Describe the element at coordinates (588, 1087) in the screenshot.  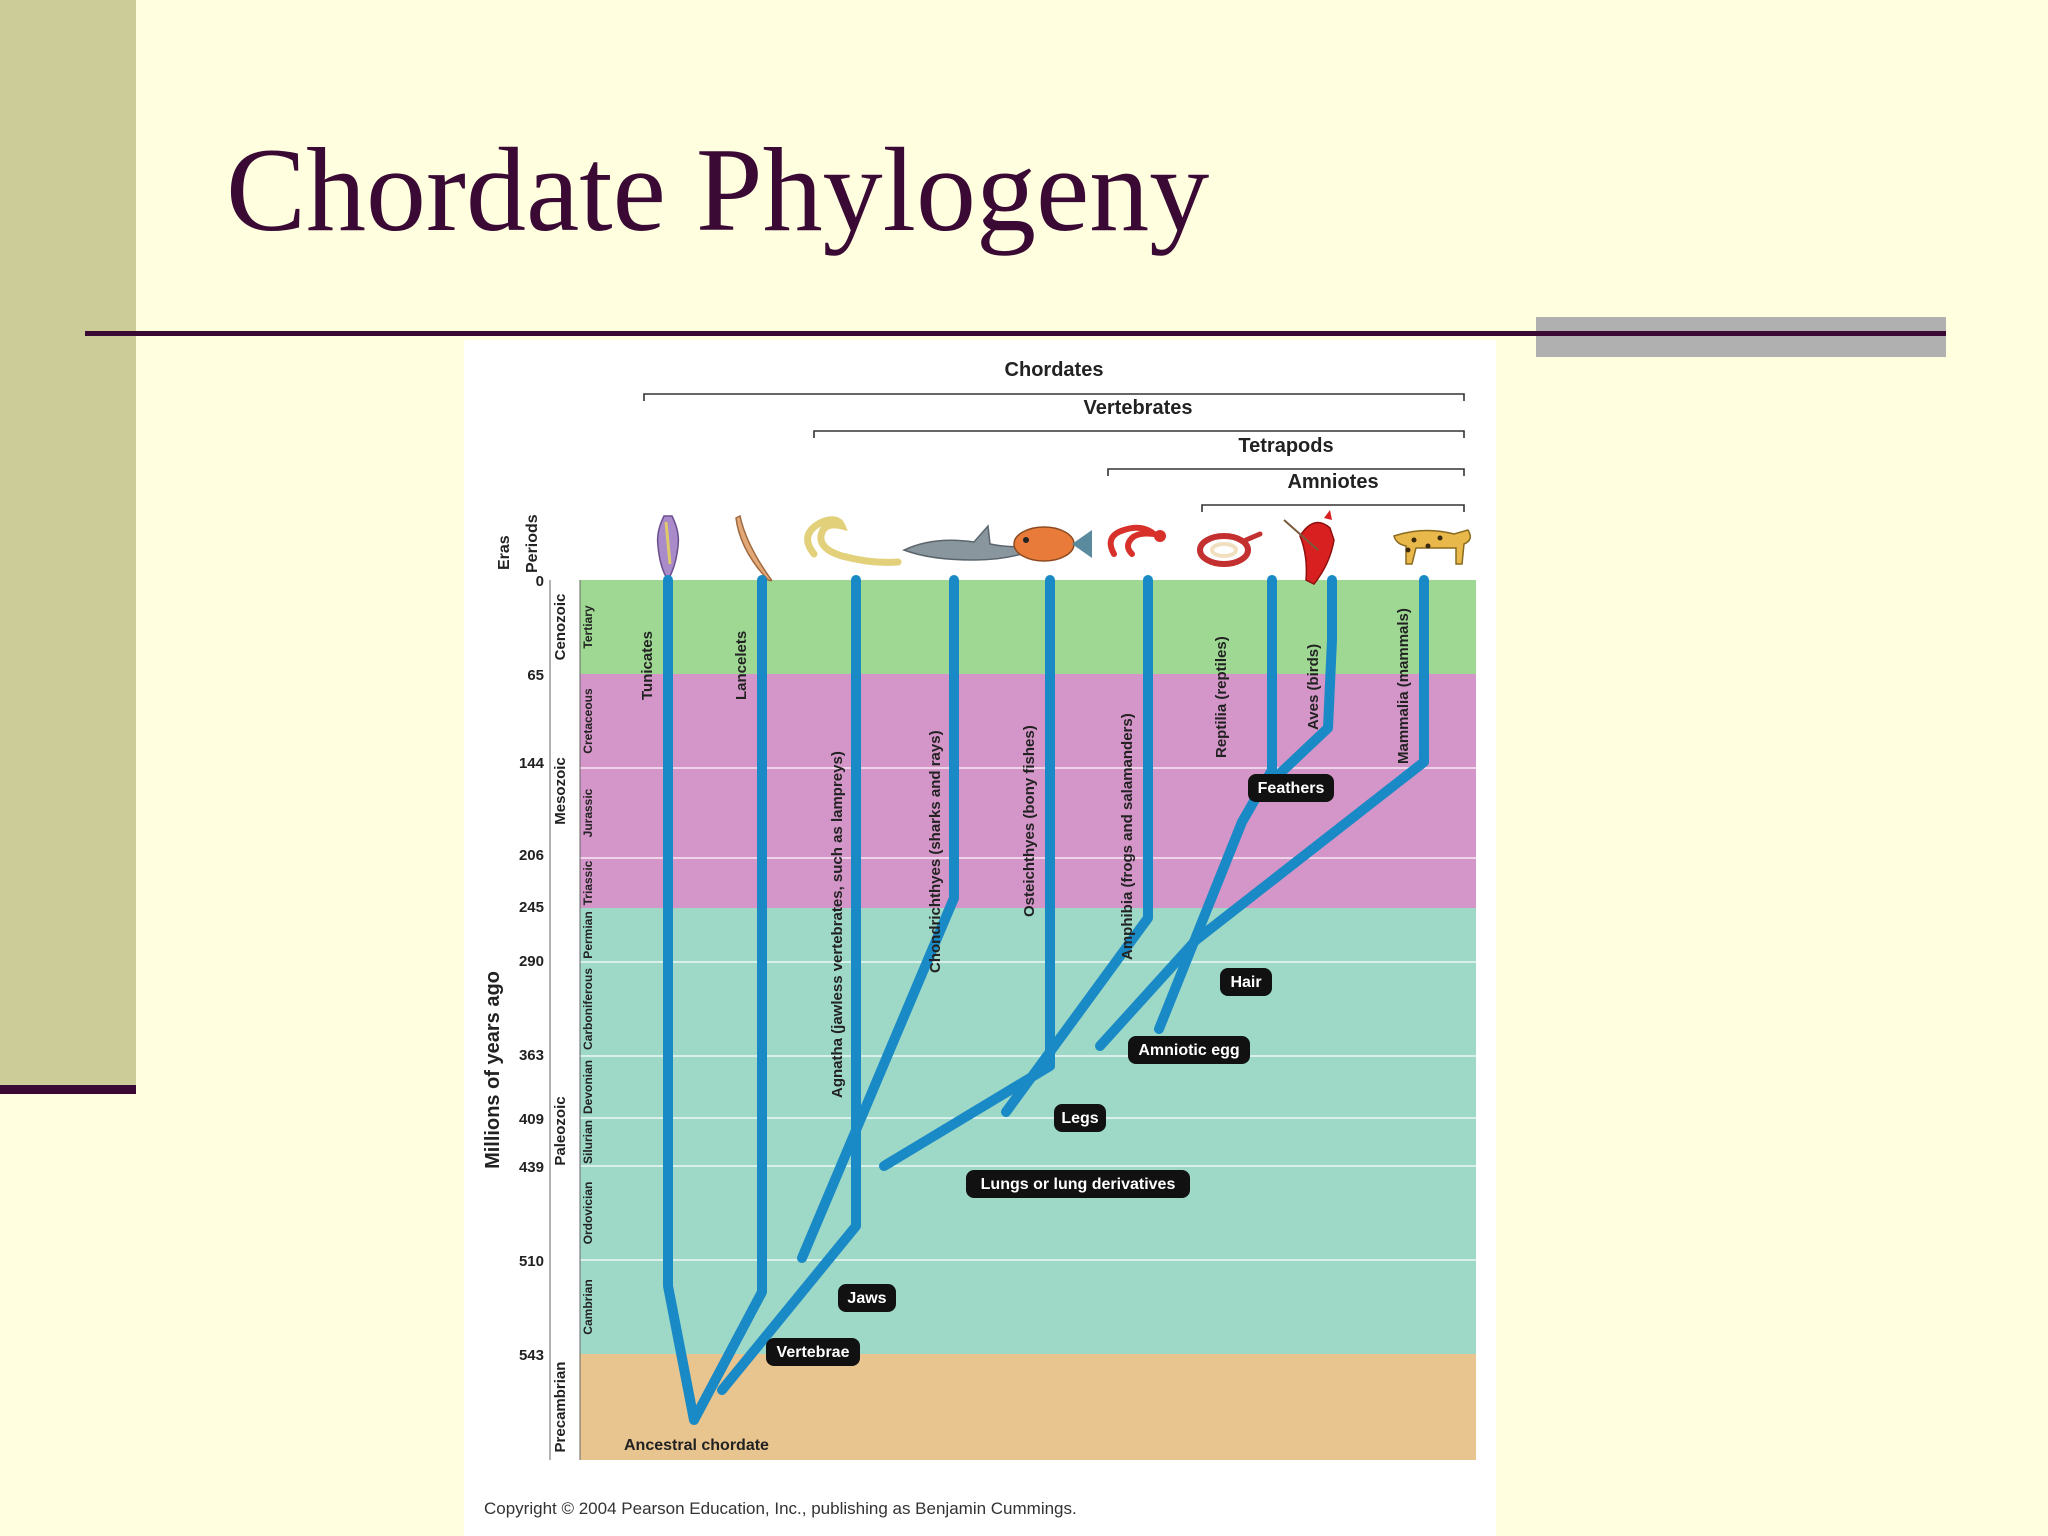
I see `period-label: Devonian` at that location.